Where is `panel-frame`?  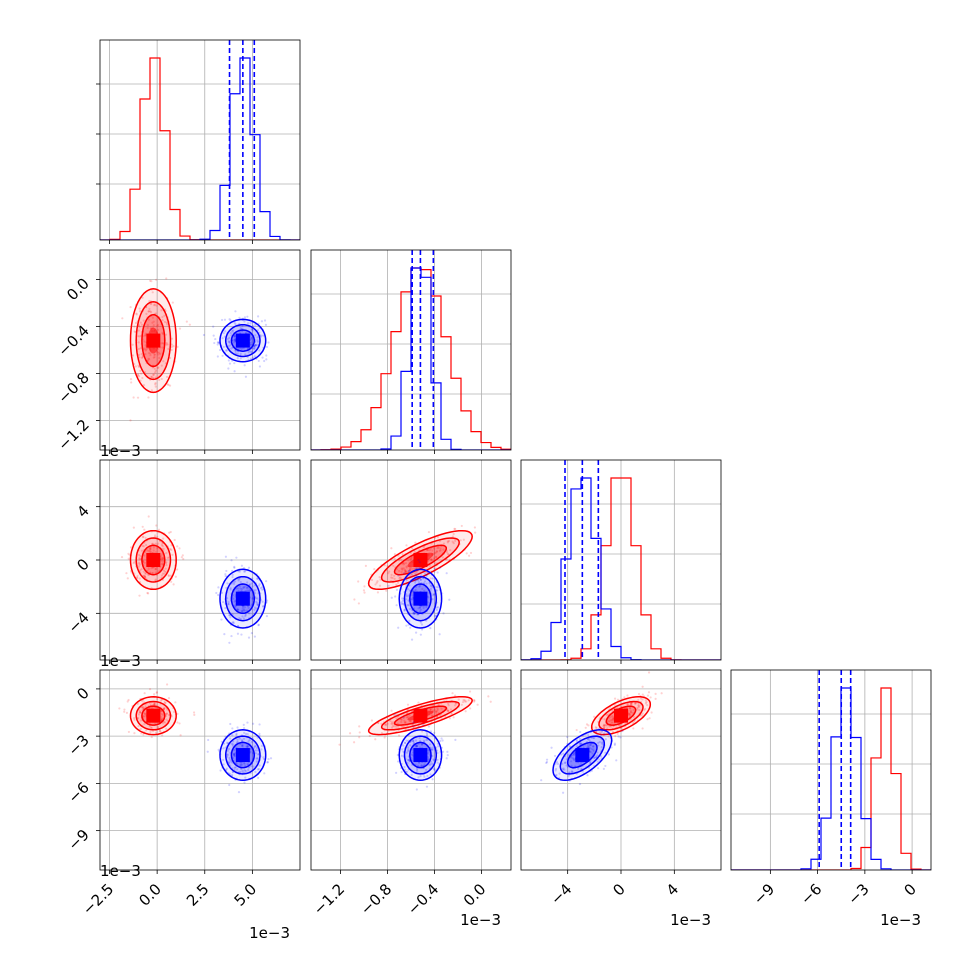 panel-frame is located at coordinates (200, 350).